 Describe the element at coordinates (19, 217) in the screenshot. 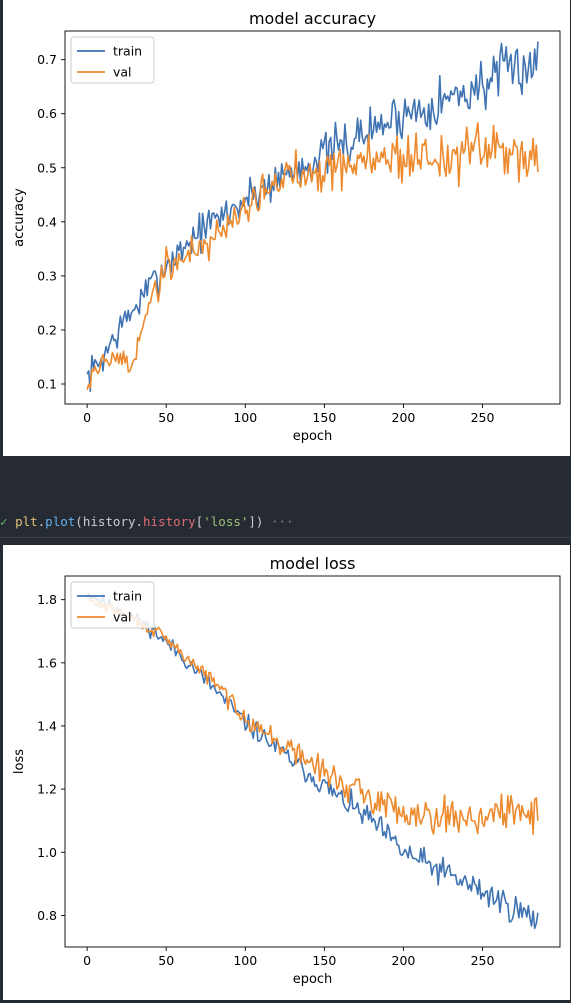

I see `y-axis-label: accuracy` at that location.